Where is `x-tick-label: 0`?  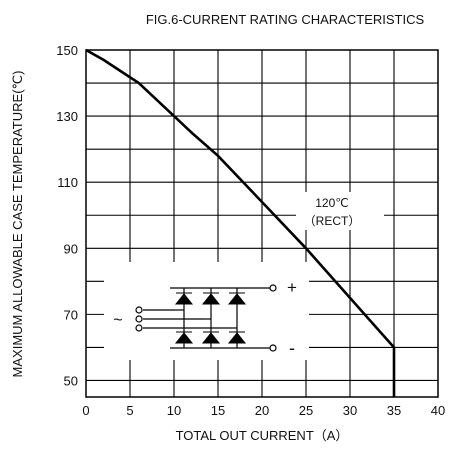
x-tick-label: 0 is located at coordinates (85, 410).